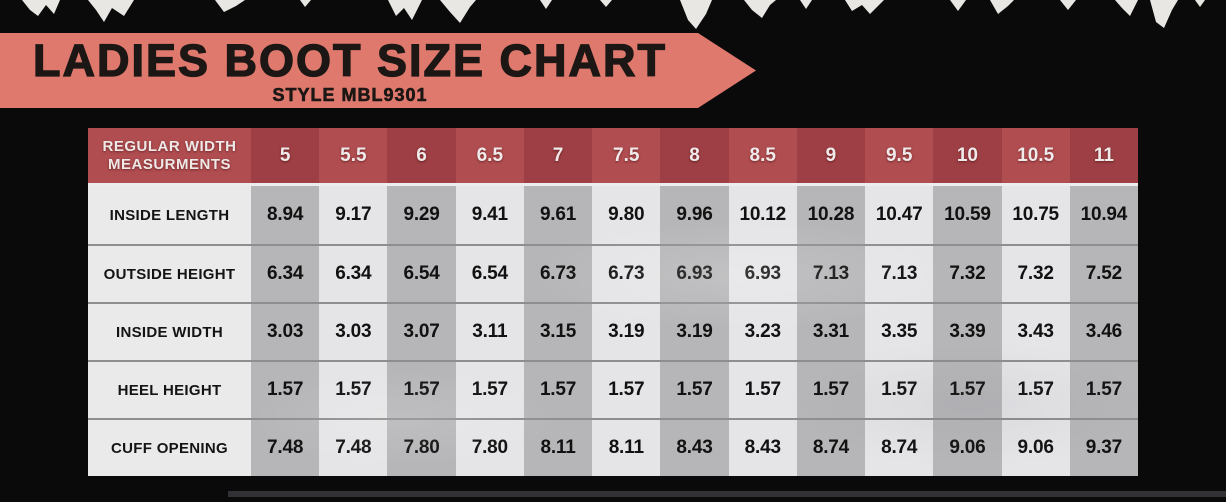 The height and width of the screenshot is (502, 1226). Describe the element at coordinates (421, 332) in the screenshot. I see `table-cell: 3.07` at that location.